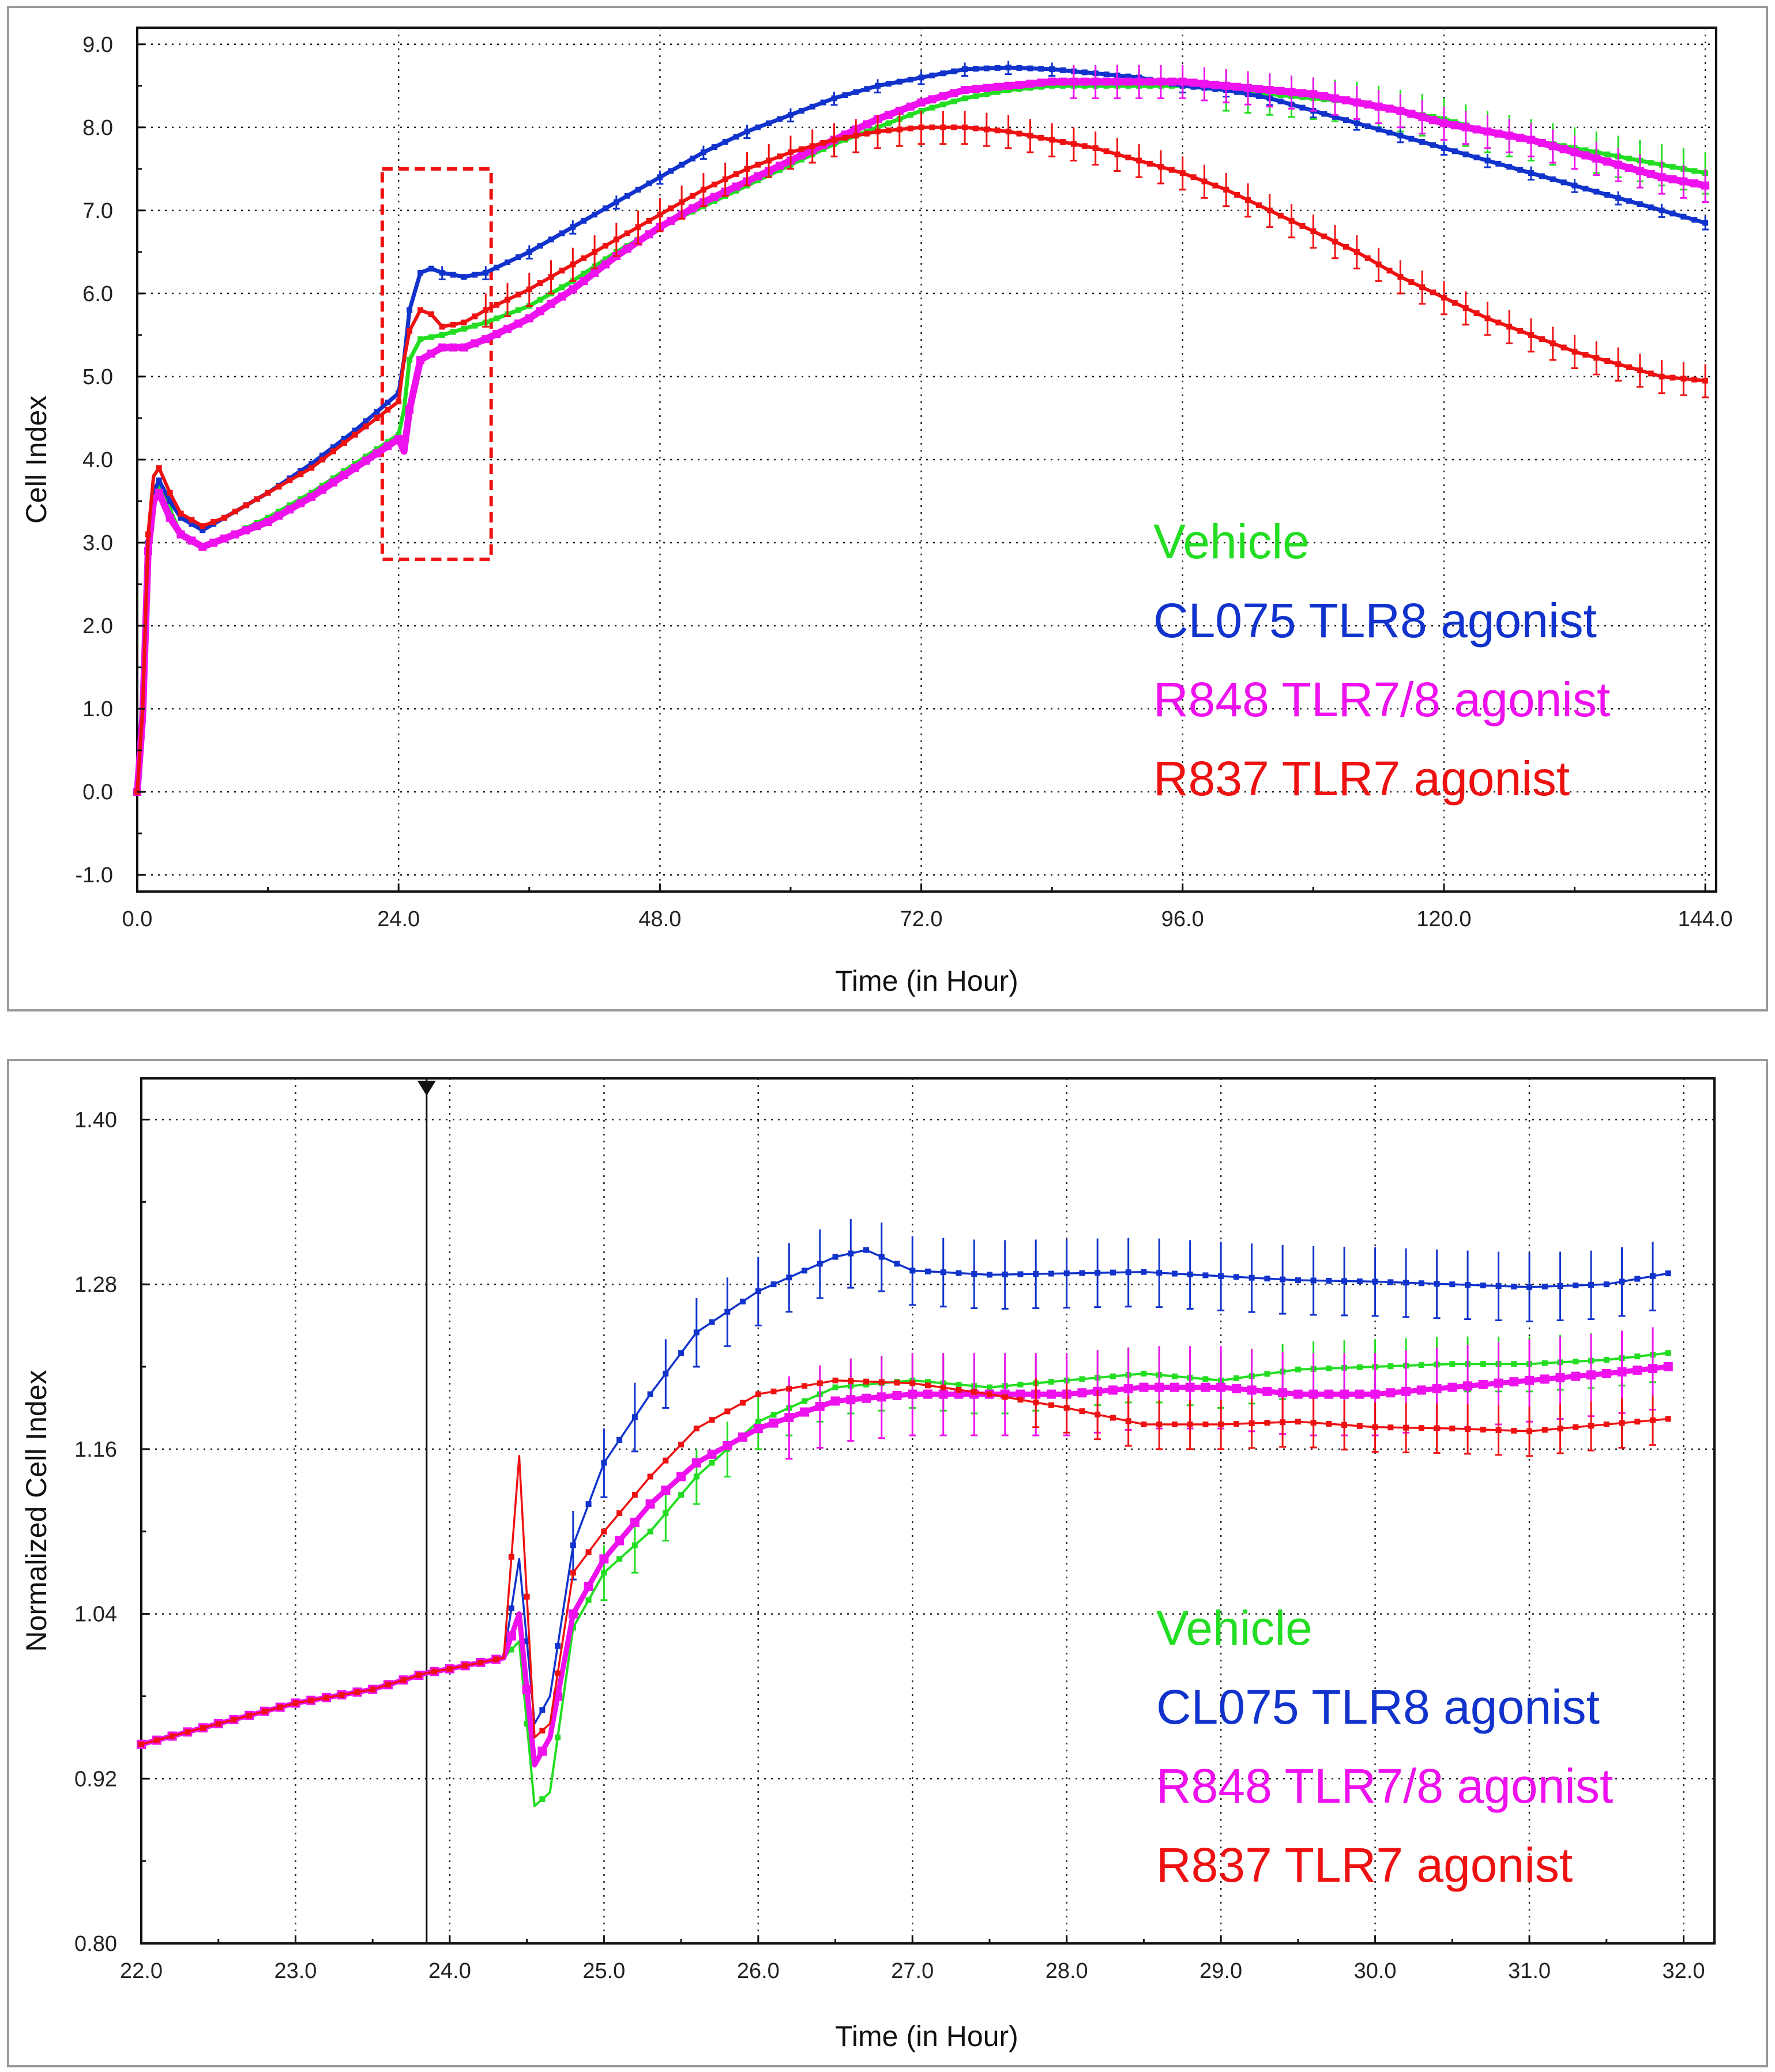 This screenshot has width=1775, height=2072. Describe the element at coordinates (426, 1510) in the screenshot. I see `addition-marker` at that location.